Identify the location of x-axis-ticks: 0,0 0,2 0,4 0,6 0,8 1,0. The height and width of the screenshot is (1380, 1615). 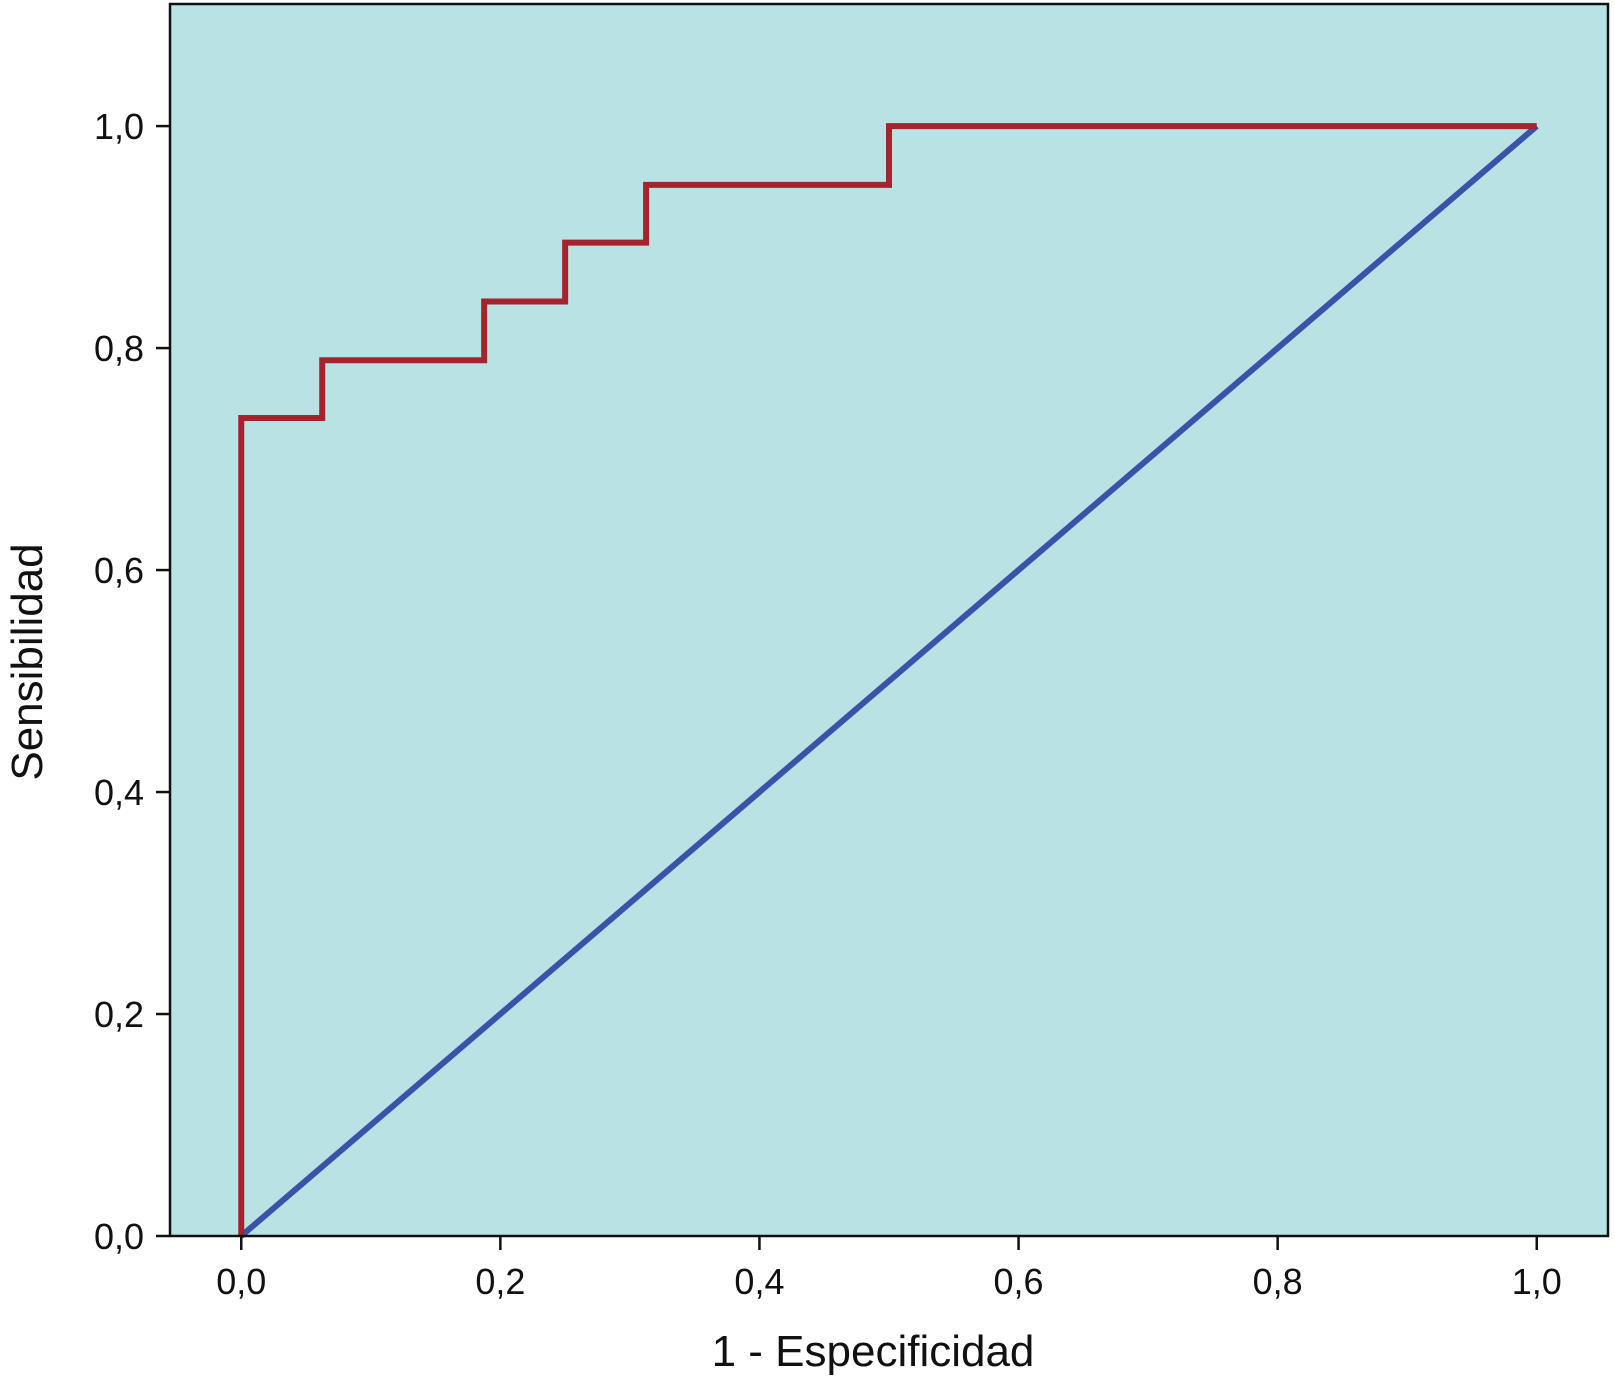
(889, 1269).